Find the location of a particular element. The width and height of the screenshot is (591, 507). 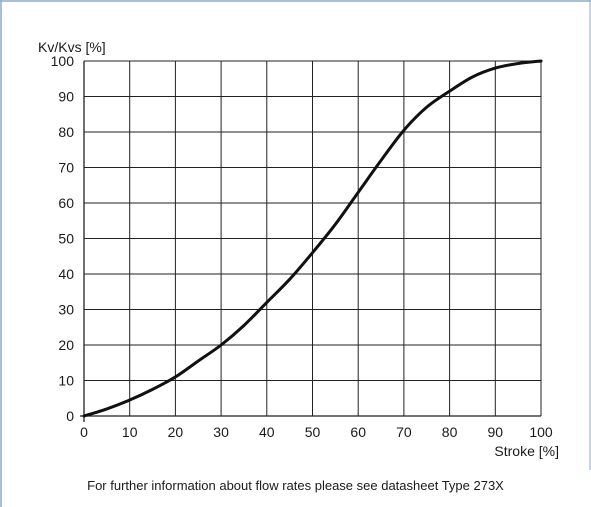

x-tick-label: 60 is located at coordinates (358, 432).